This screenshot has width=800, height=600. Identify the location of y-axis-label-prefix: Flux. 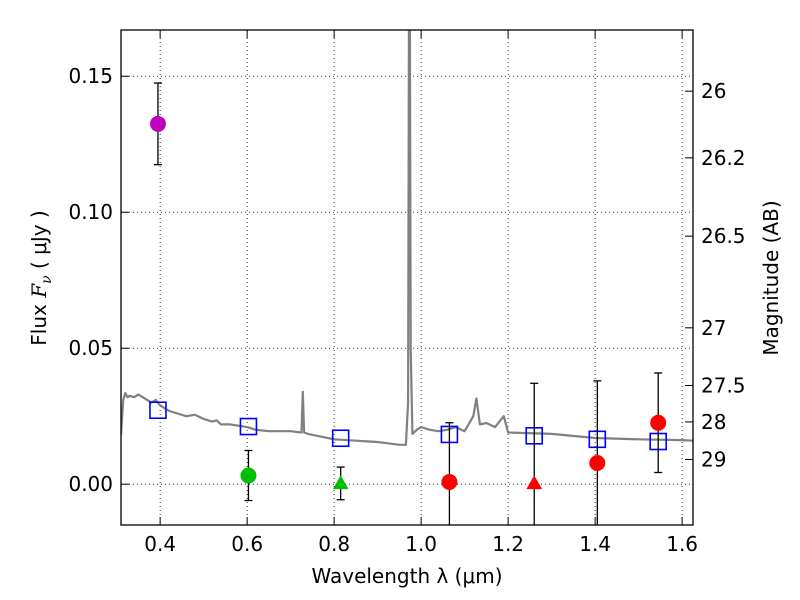
(39, 322).